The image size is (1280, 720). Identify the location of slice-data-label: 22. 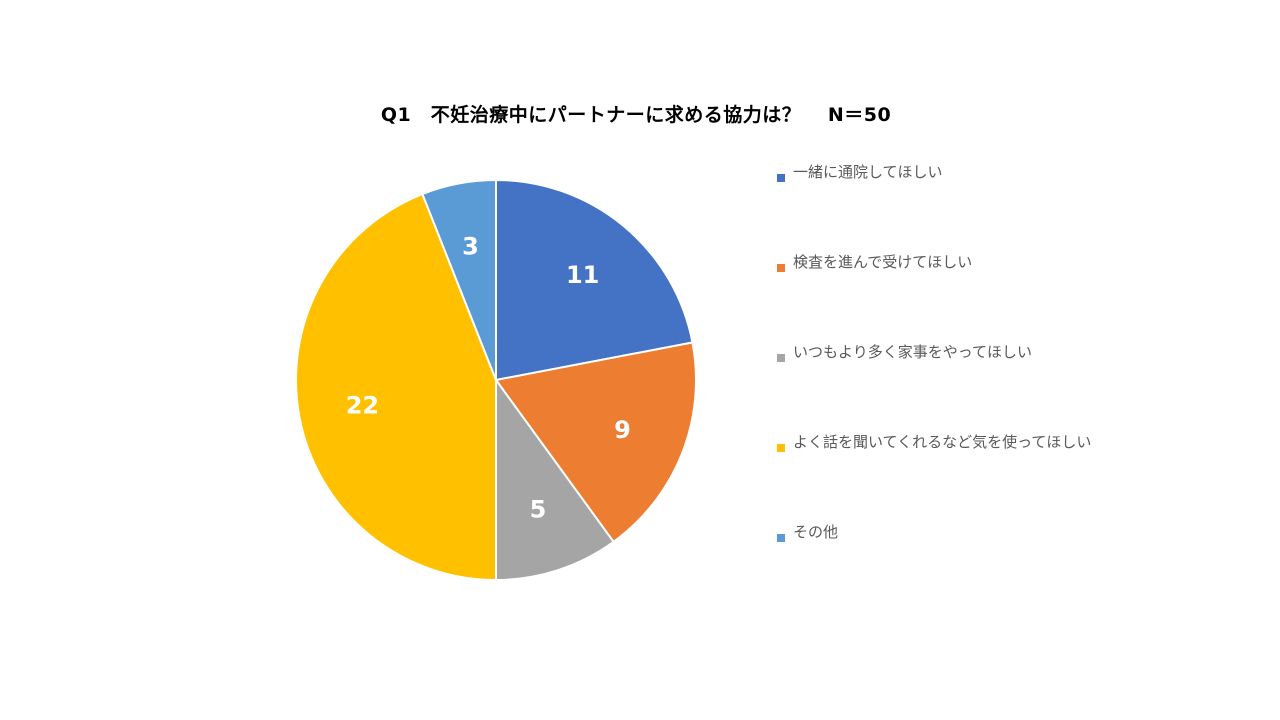
(362, 405).